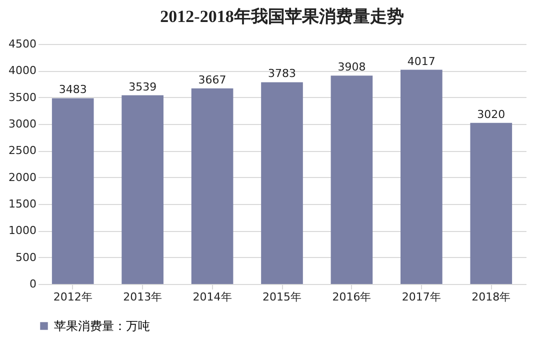 The height and width of the screenshot is (338, 540). Describe the element at coordinates (22, 71) in the screenshot. I see `y-tick-label: 4000` at that location.